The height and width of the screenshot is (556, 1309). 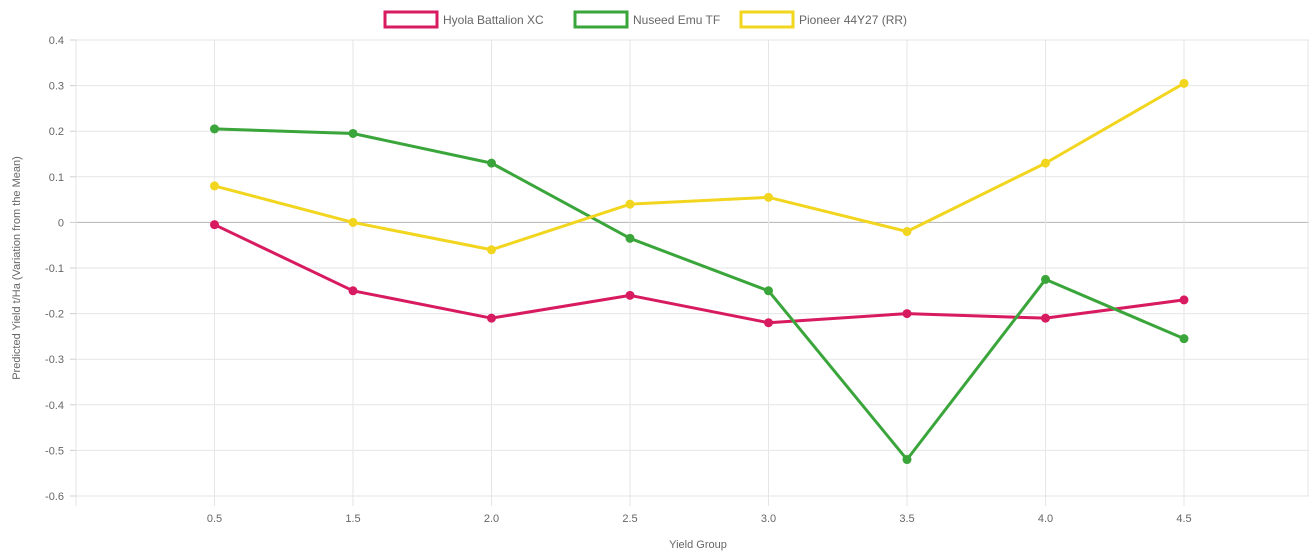 I want to click on y-tick-label: 0.1, so click(x=56, y=178).